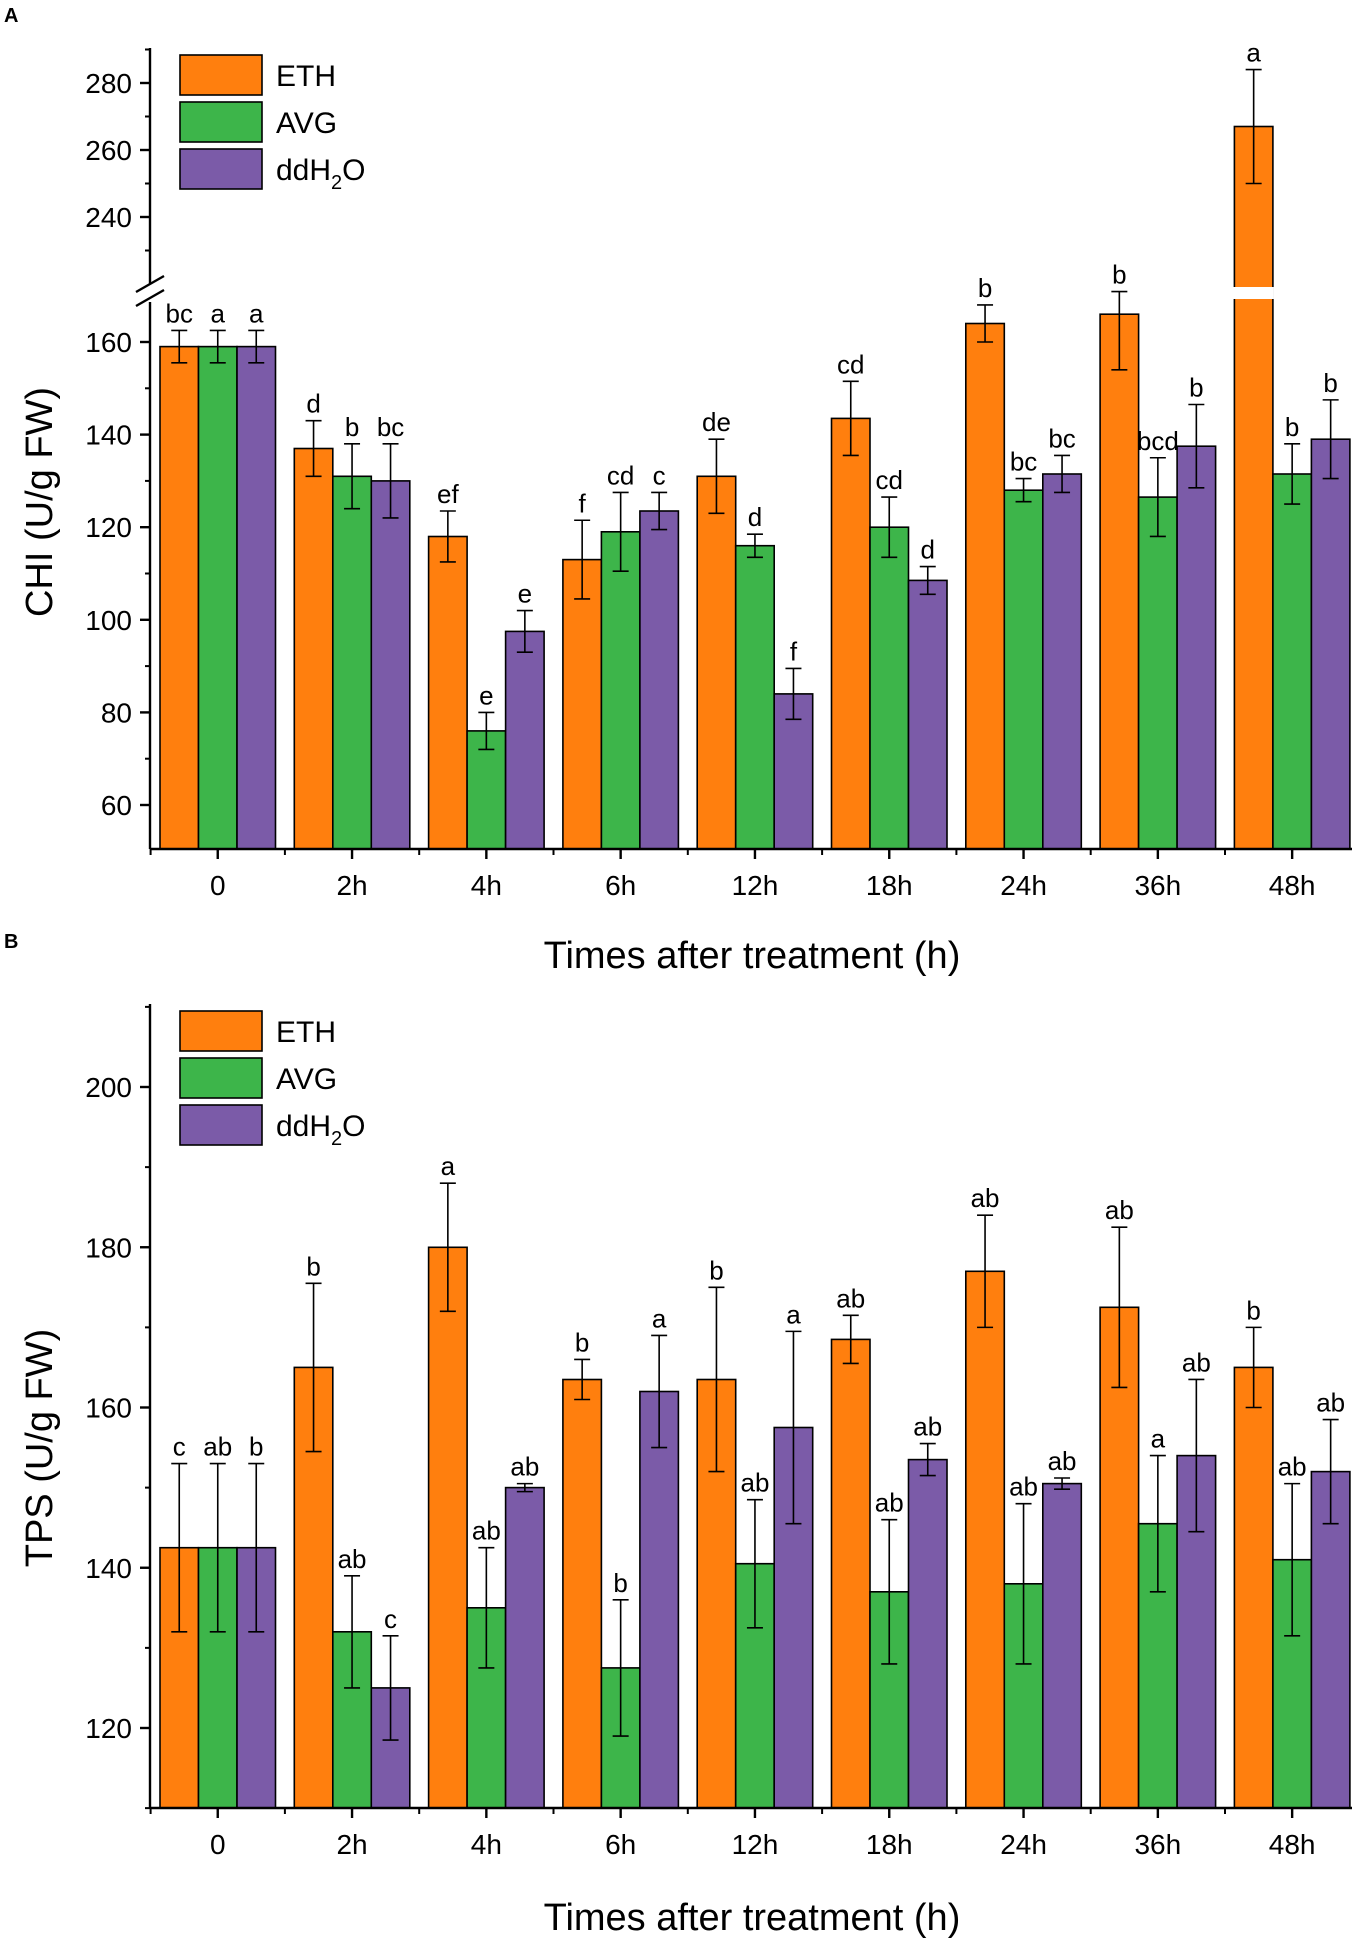  What do you see at coordinates (889, 688) in the screenshot?
I see `bar-avg-18h` at bounding box center [889, 688].